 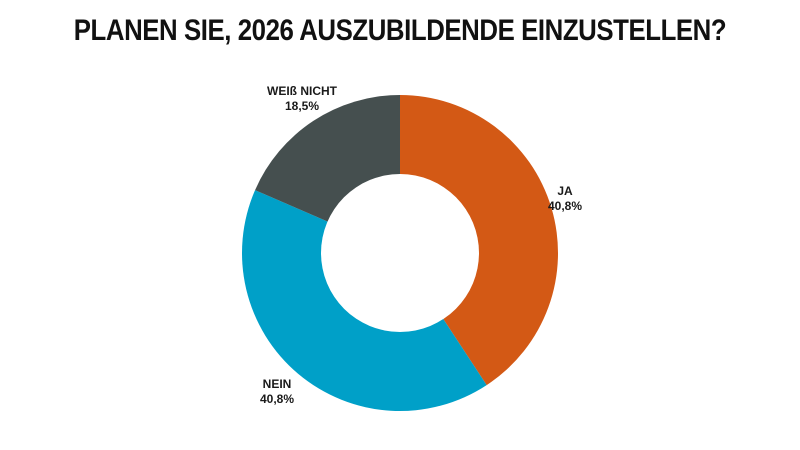 I want to click on label-nein-value: 40,8%, so click(x=277, y=399).